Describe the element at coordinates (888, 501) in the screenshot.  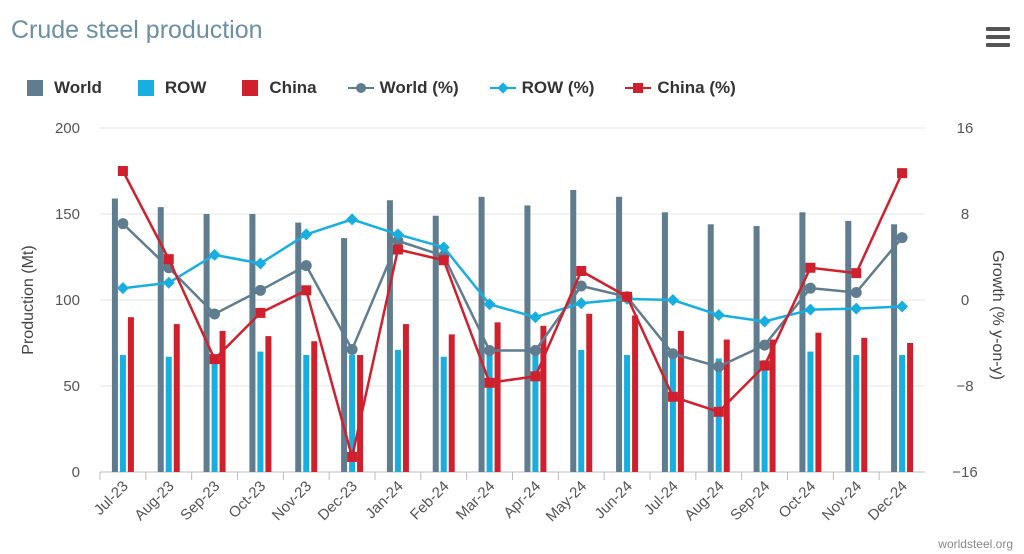
I see `x-tick-label: Dec-24` at that location.